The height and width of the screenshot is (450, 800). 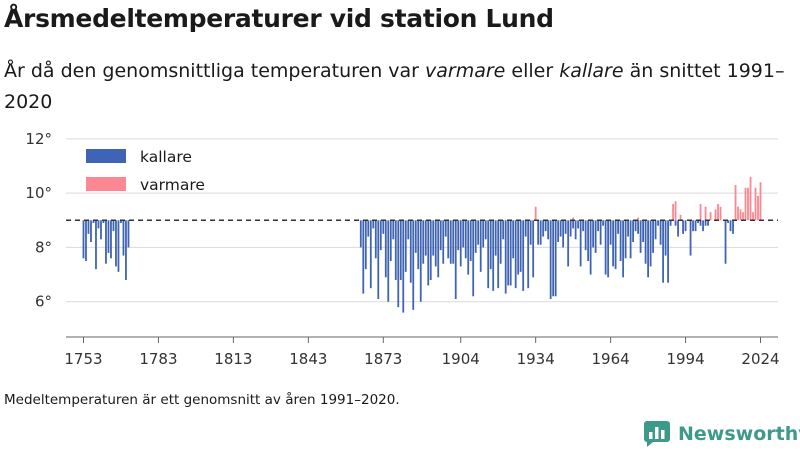 I want to click on x-tick-label: 1843, so click(x=308, y=359).